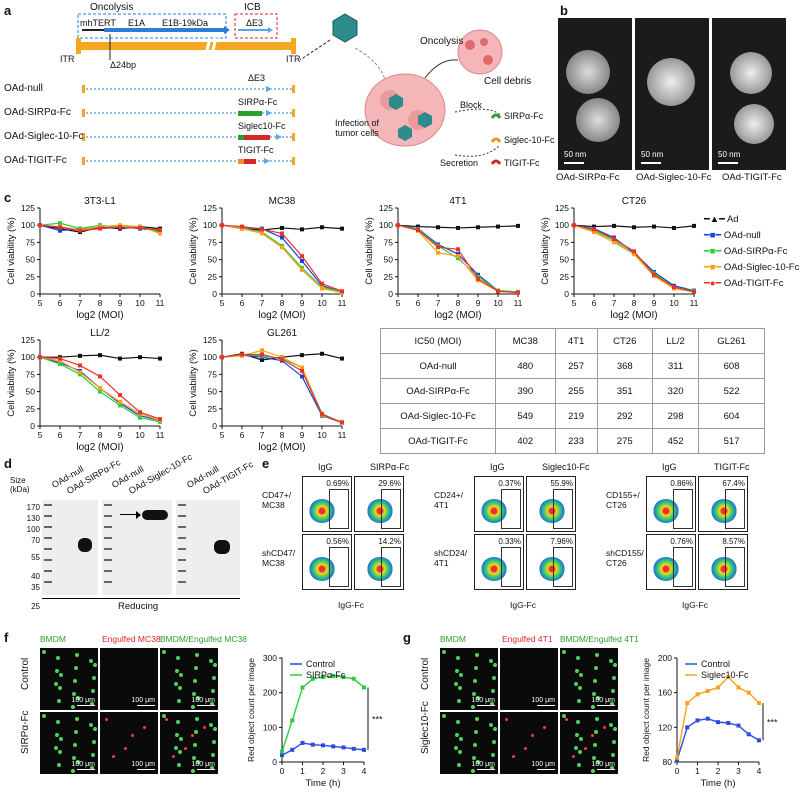 This screenshot has height=793, width=800. What do you see at coordinates (725, 675) in the screenshot?
I see `legend-label: Siglec10-Fc` at bounding box center [725, 675].